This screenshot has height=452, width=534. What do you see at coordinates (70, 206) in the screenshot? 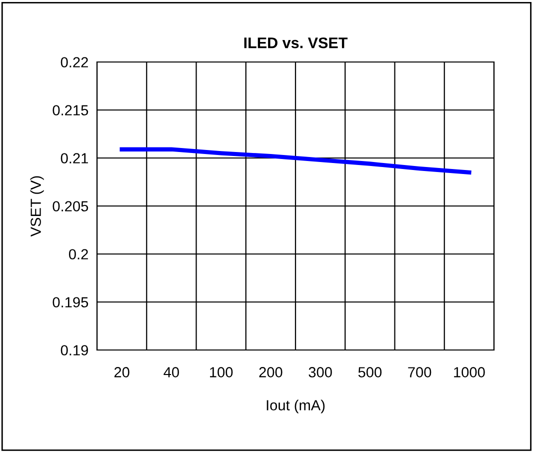
I see `y-tick-label: 0.205` at bounding box center [70, 206].